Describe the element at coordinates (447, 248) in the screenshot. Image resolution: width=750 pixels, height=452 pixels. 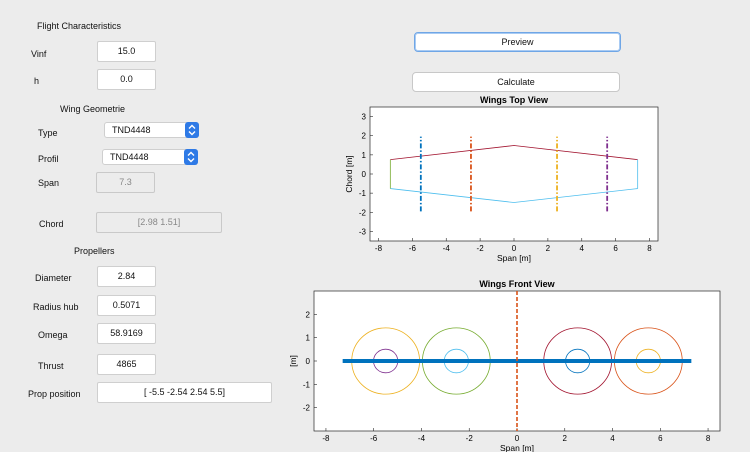
I see `top-view-x-tick-label: -4` at that location.